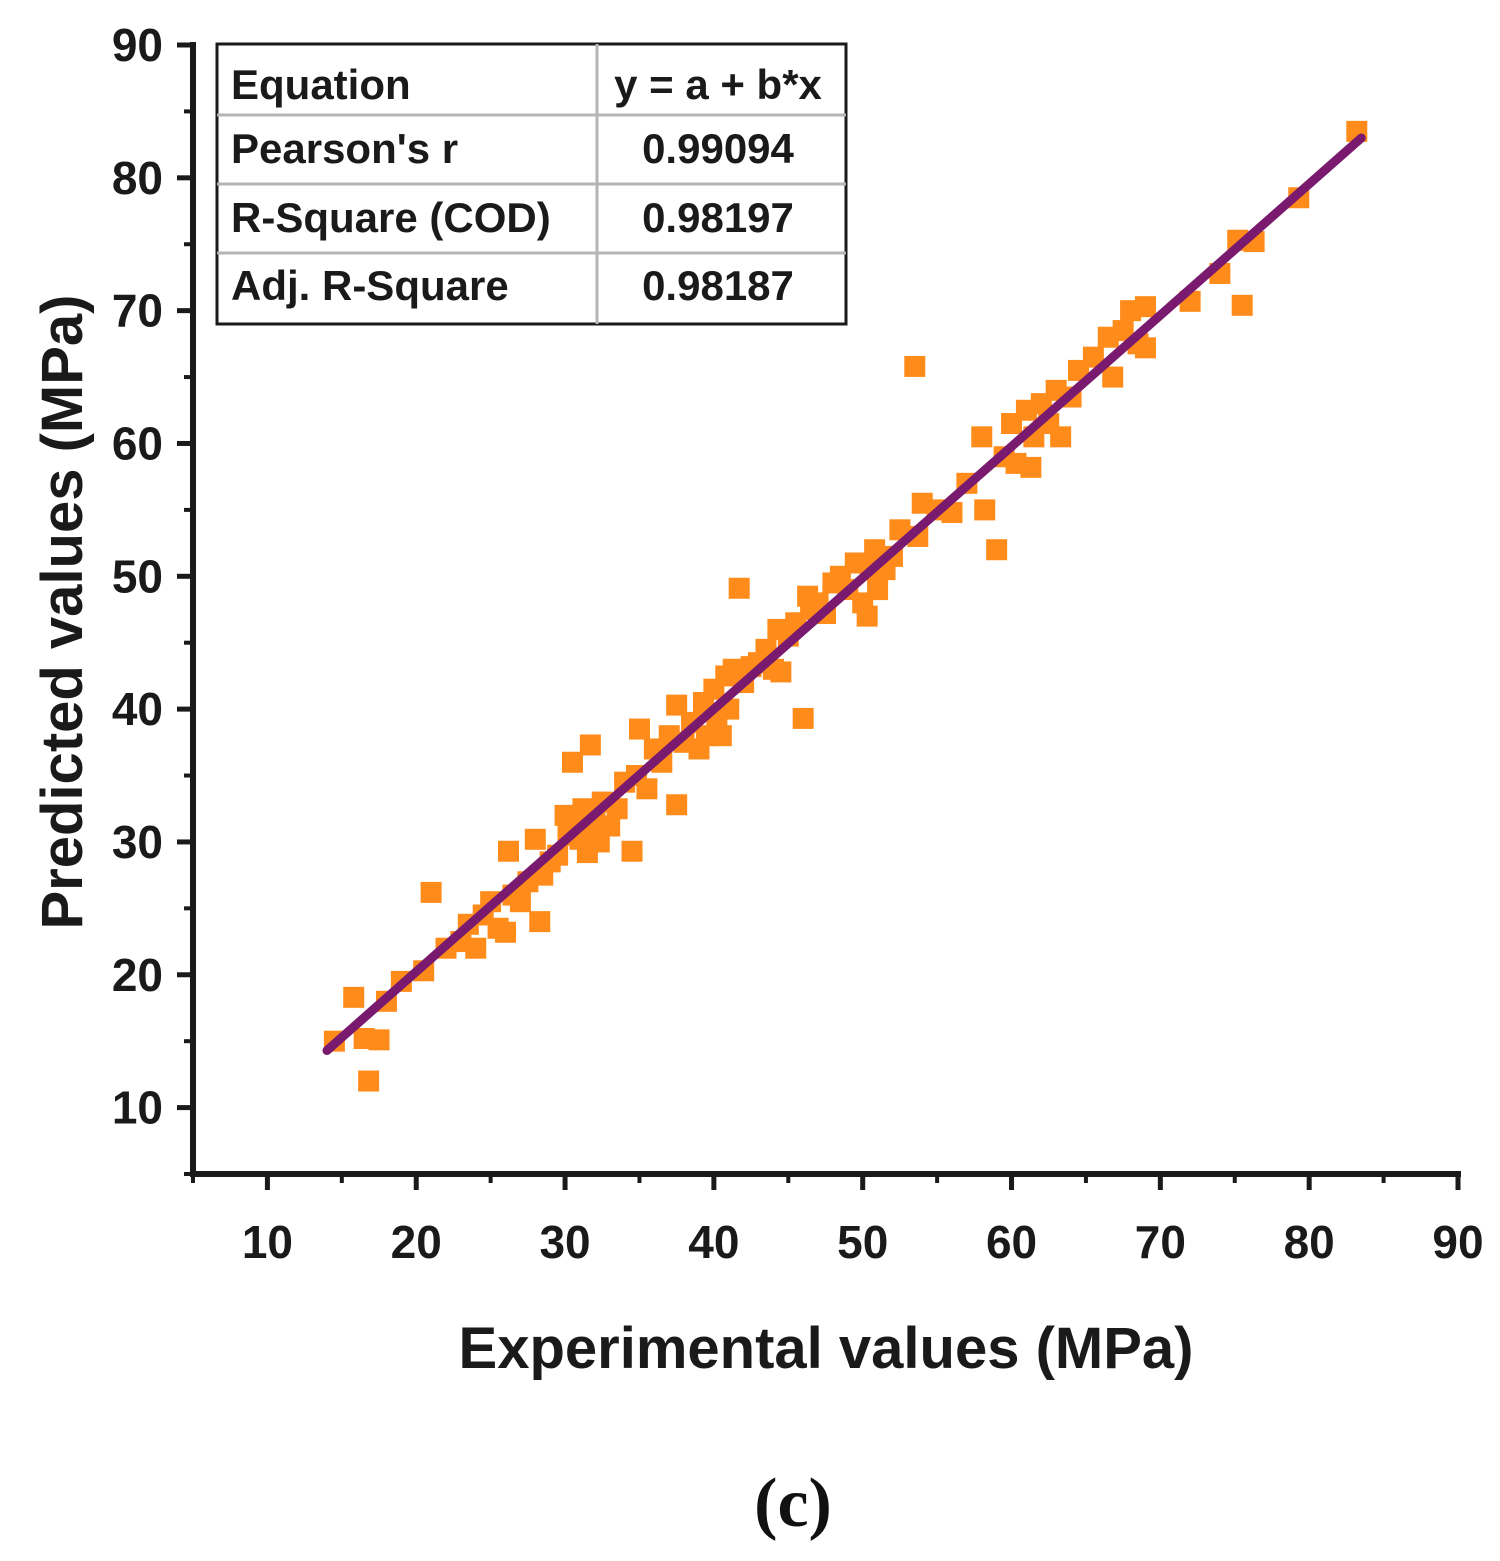 This screenshot has width=1500, height=1561. I want to click on y-tick-label: 20, so click(137, 975).